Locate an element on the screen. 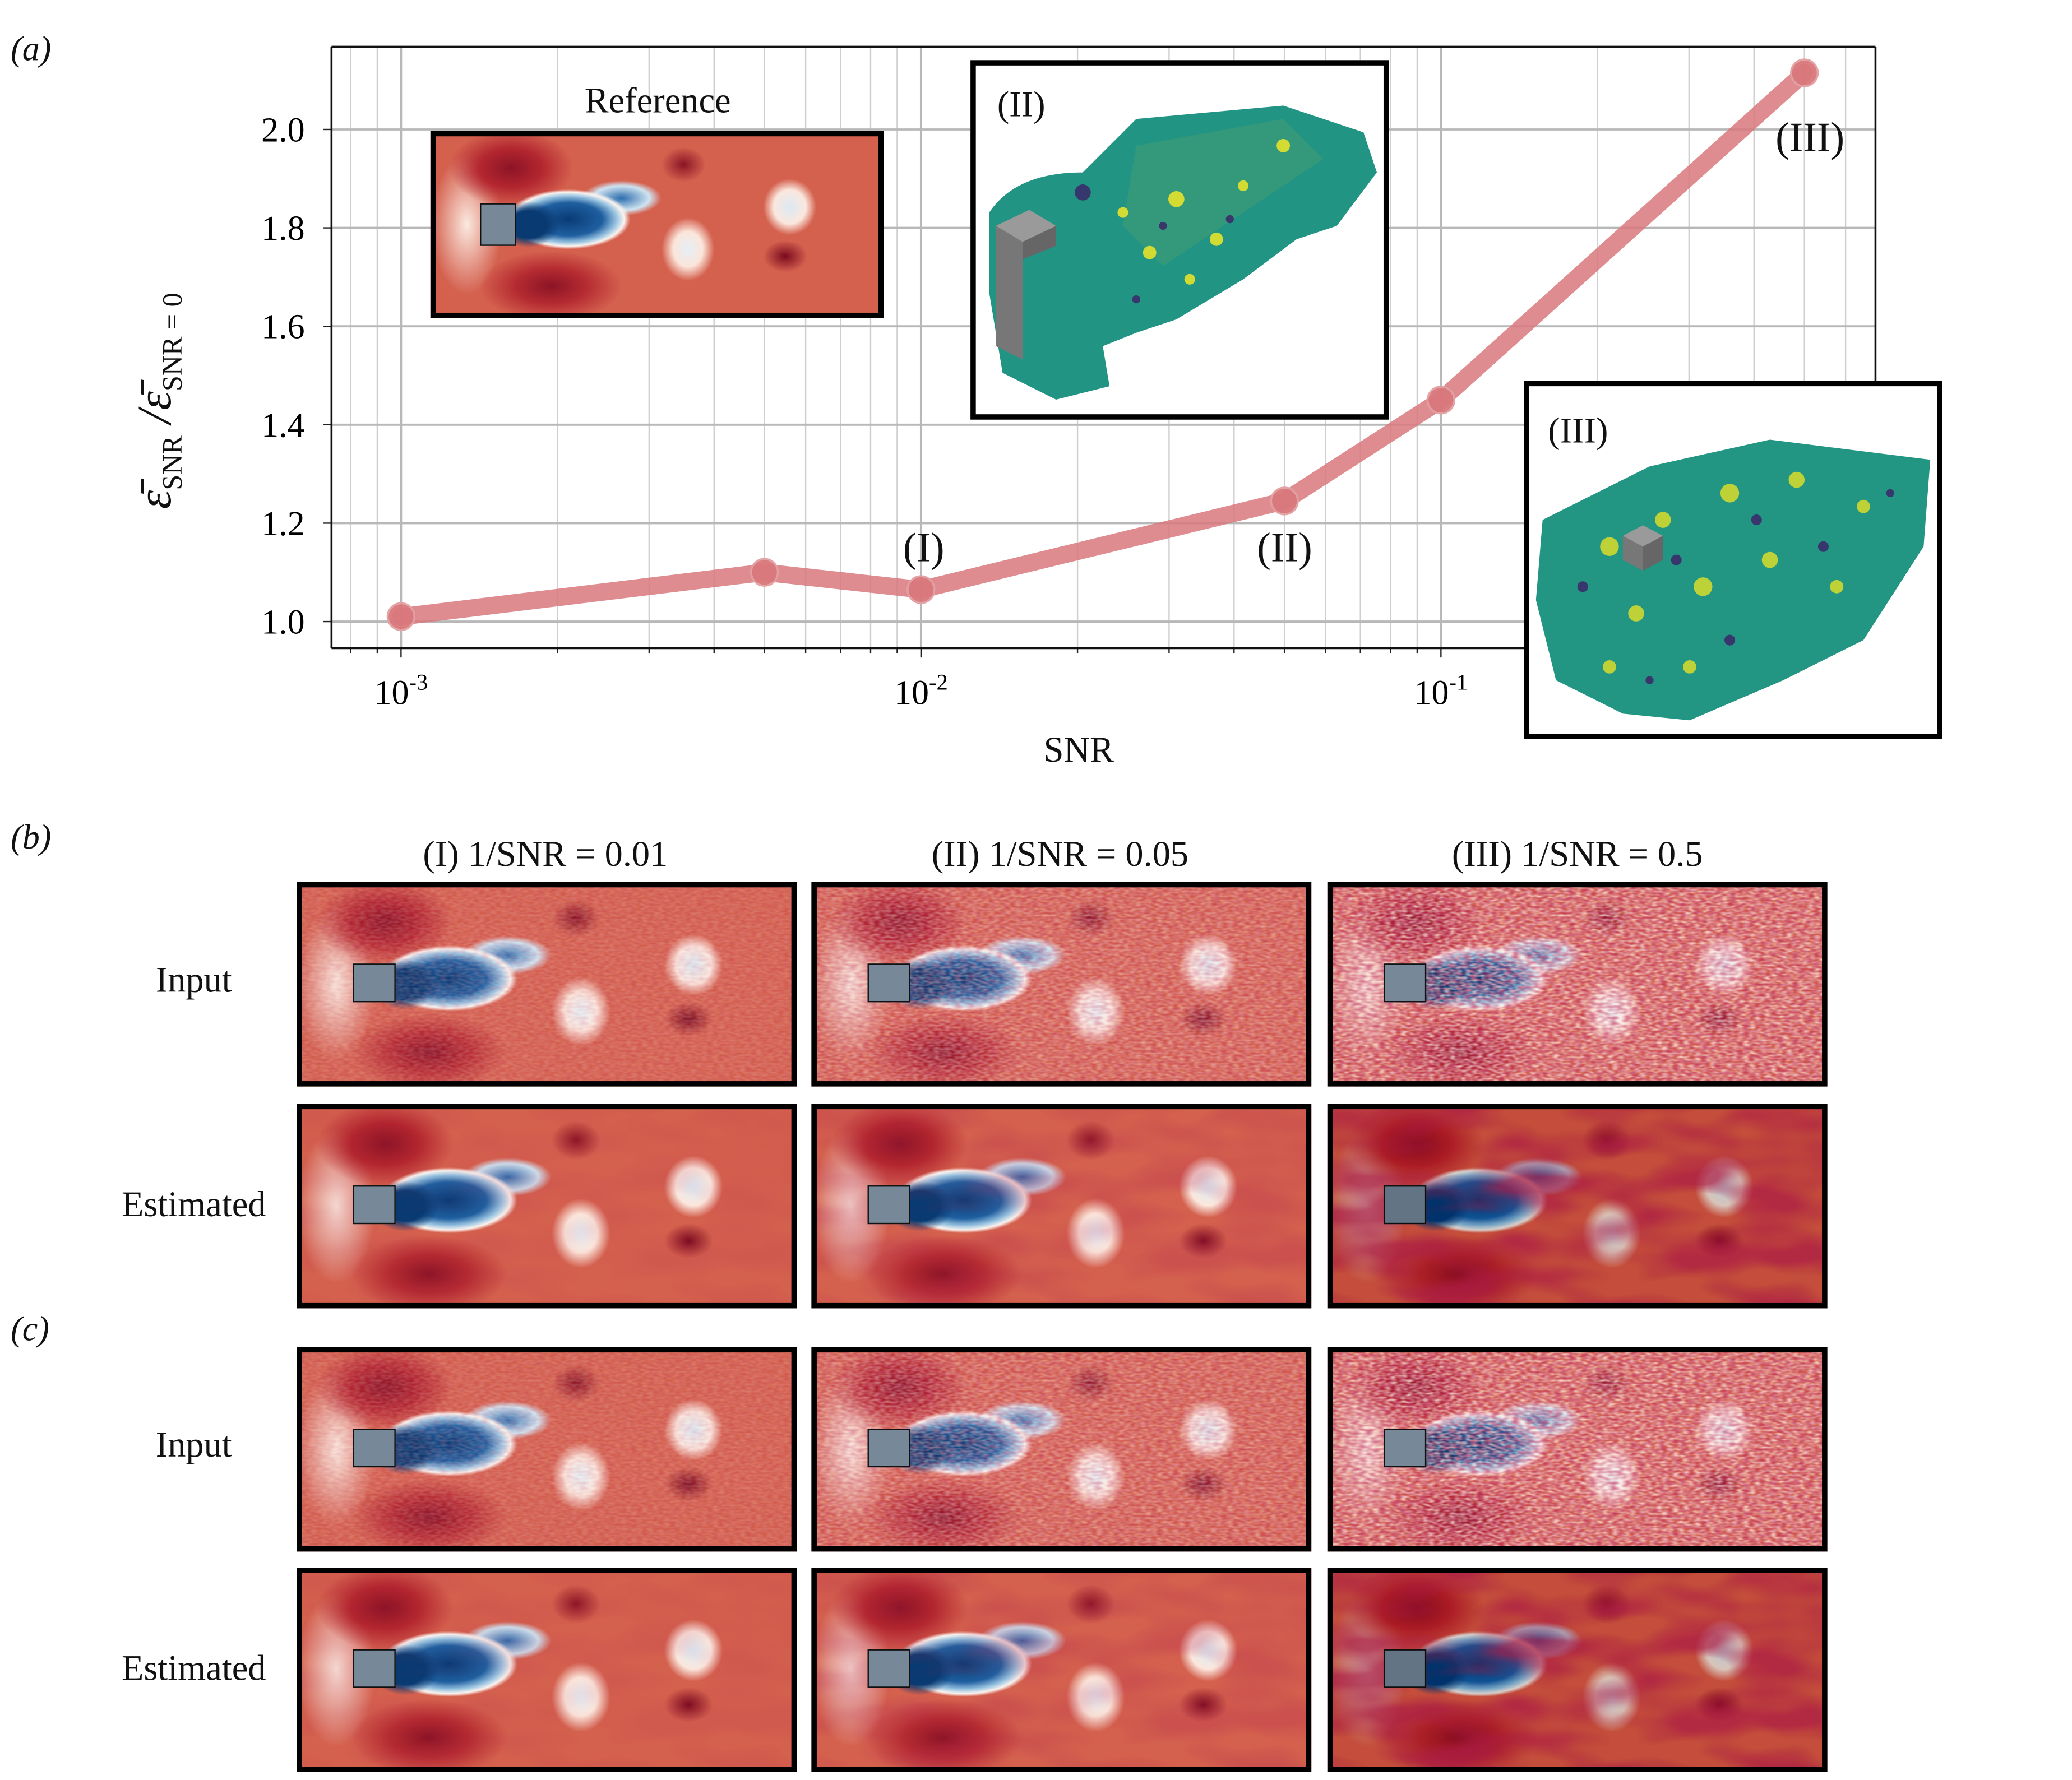 The image size is (2072, 1780). annotation-iii: (III) is located at coordinates (1810, 137).